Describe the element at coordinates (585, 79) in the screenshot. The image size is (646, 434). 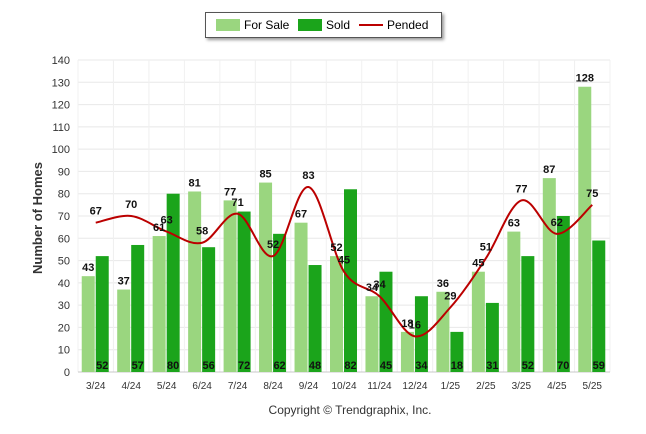
I see `data-label-for-sale: 128` at that location.